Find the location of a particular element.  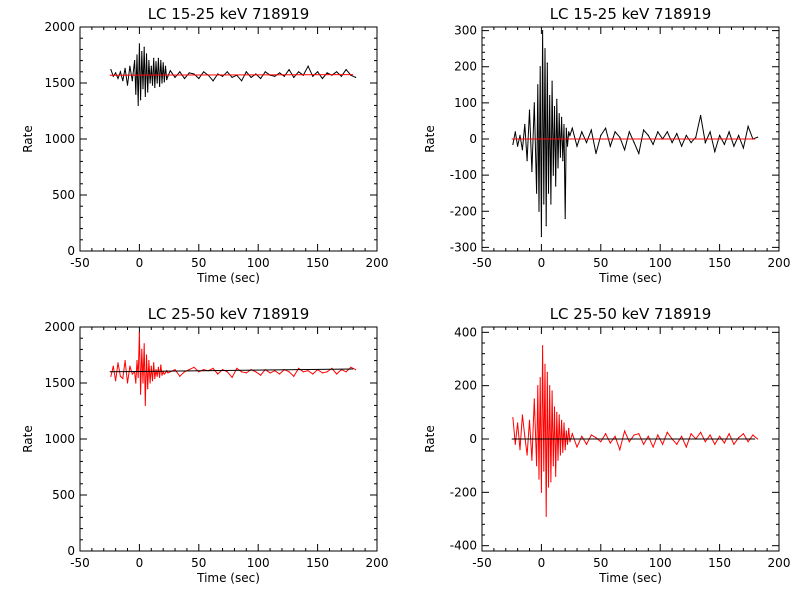

y-tick-label: 100 is located at coordinates (465, 103).